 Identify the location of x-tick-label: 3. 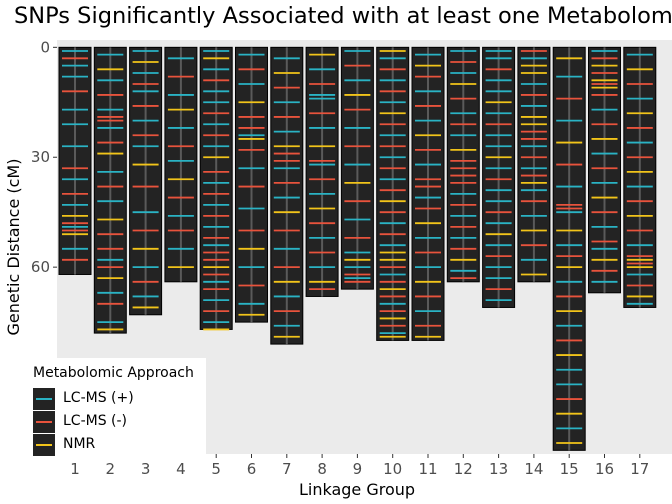
(146, 469).